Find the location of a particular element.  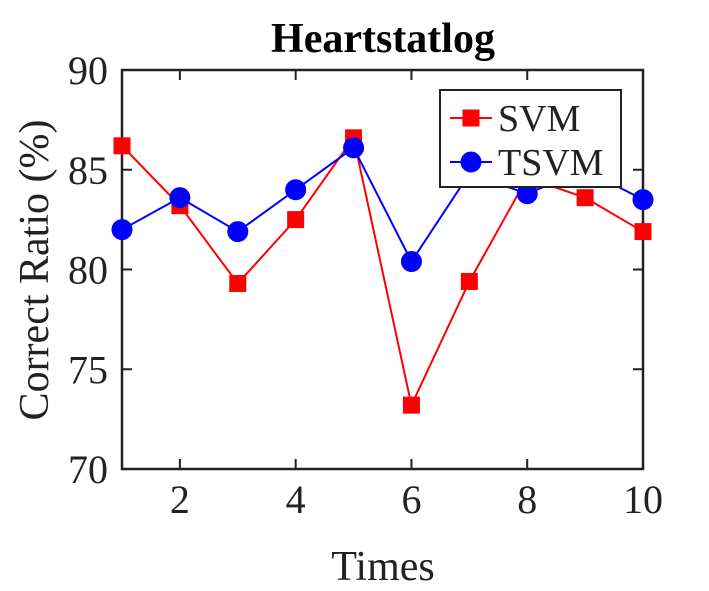

x-tick-label: 2 is located at coordinates (180, 499).